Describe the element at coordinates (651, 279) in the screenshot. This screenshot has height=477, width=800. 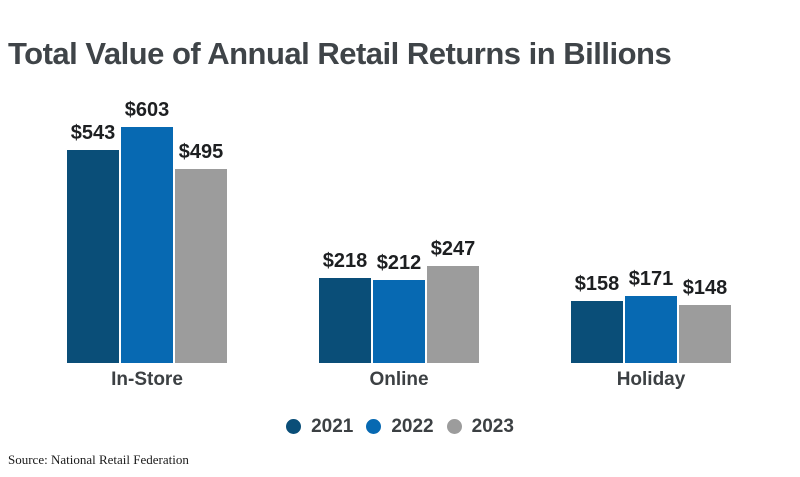
I see `bar-value-label: $171` at that location.